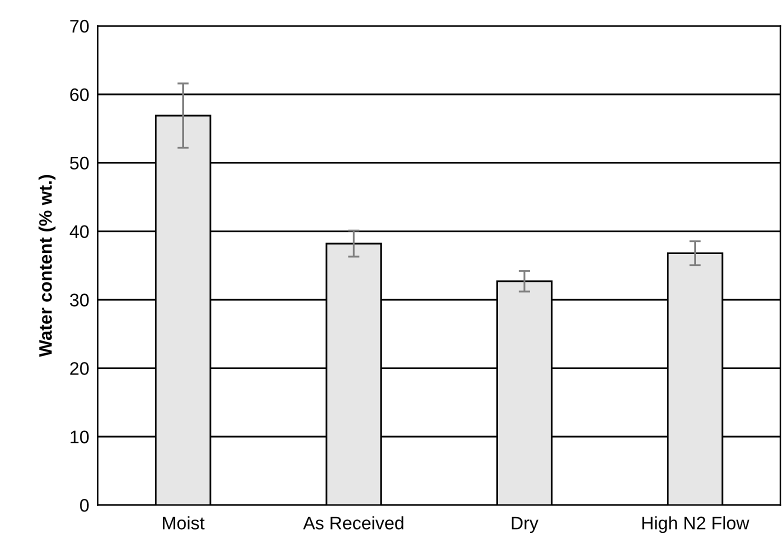 This screenshot has height=552, width=782. What do you see at coordinates (79, 300) in the screenshot?
I see `y-tick-label: 30` at bounding box center [79, 300].